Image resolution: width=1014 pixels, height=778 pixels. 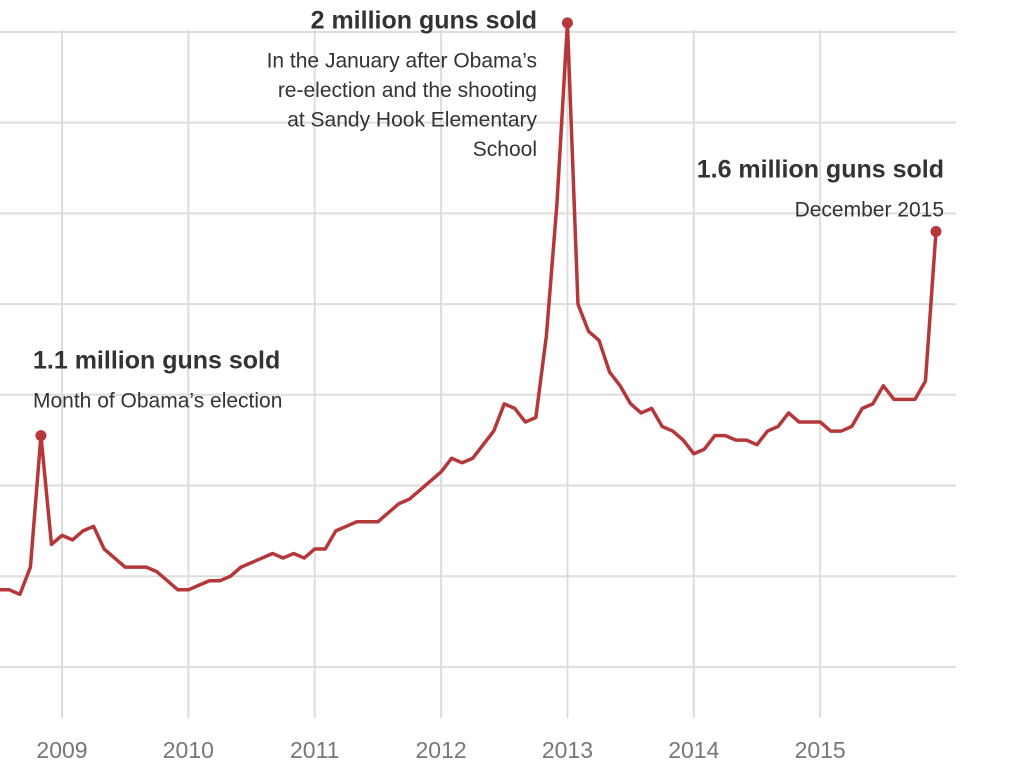 I want to click on annotation-title: 2 million guns sold, so click(x=424, y=21).